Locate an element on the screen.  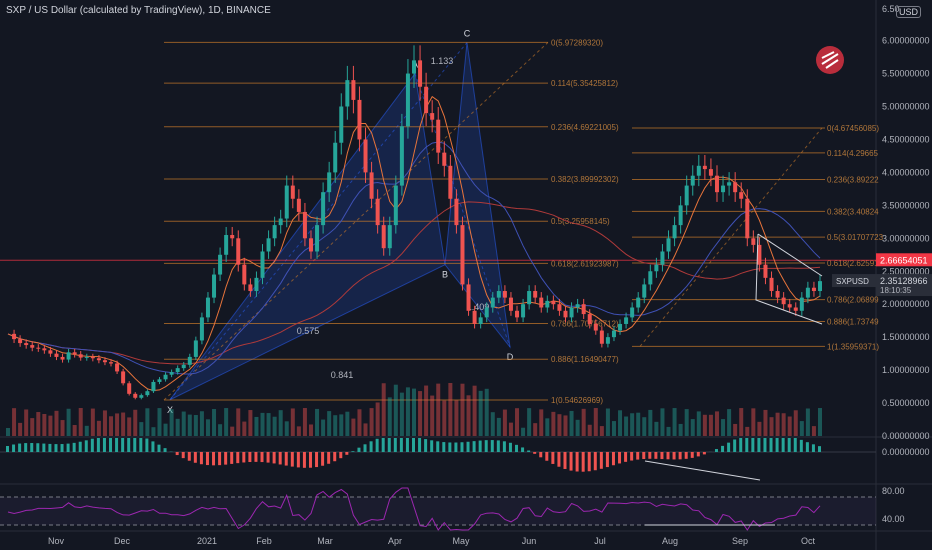
pattern-ratio-label: 1.409 is located at coordinates (478, 307).